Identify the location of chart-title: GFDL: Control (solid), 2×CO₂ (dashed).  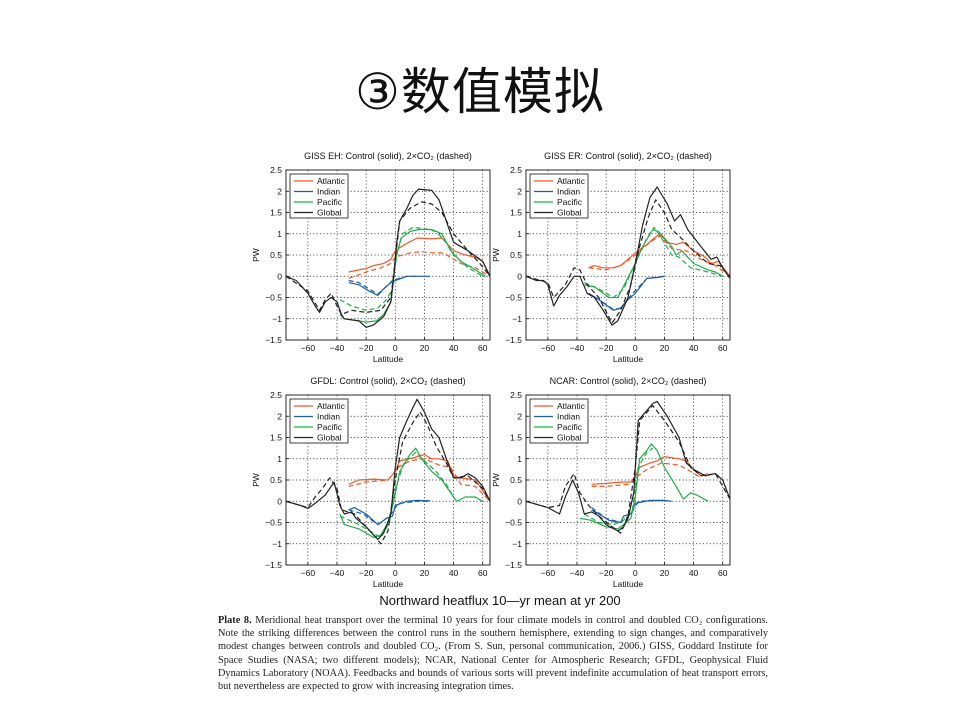
(387, 381).